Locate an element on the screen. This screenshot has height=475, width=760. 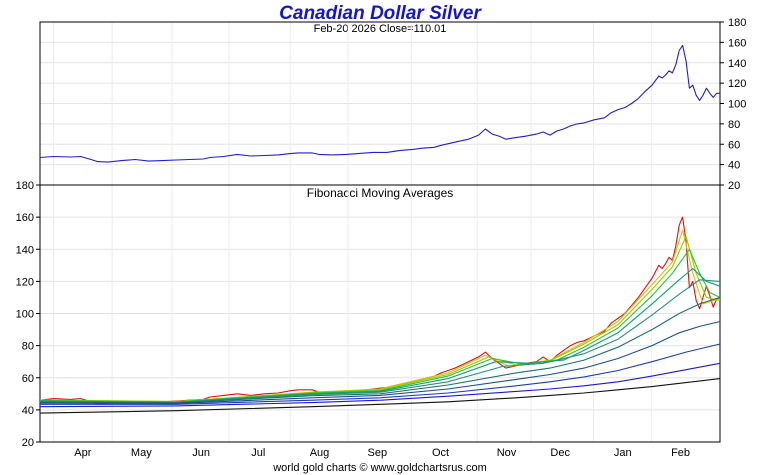
x-tick-label: May is located at coordinates (141, 453).